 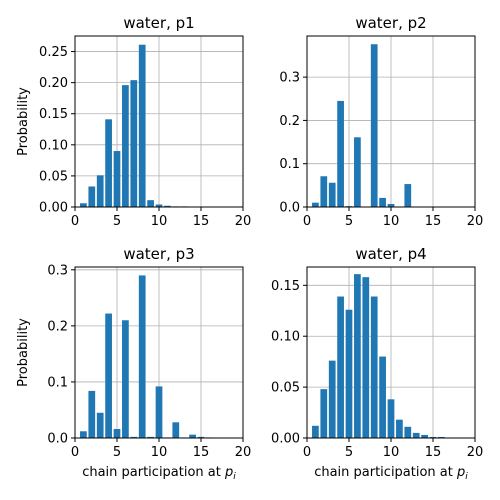 I want to click on subplot-title: water, p1, so click(x=158, y=23).